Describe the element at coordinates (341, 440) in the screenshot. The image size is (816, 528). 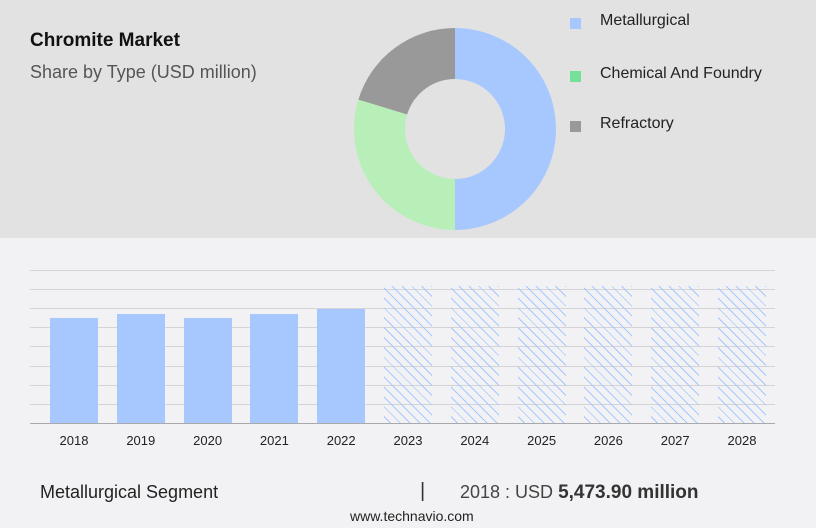
I see `x-tick-label: 2022` at that location.